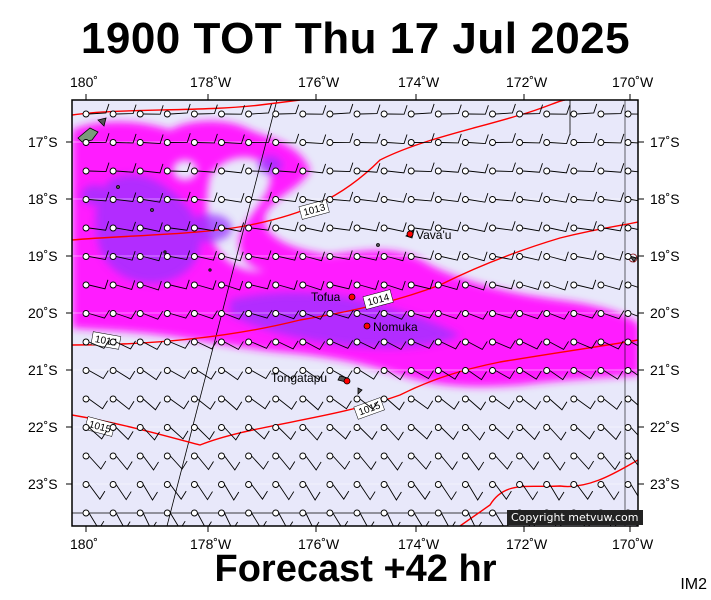 This screenshot has height=600, width=711. Describe the element at coordinates (362, 544) in the screenshot. I see `bottom-longitude-labels: 180˚ 178˚W 176˚W 174˚W 172˚W 170˚W` at that location.